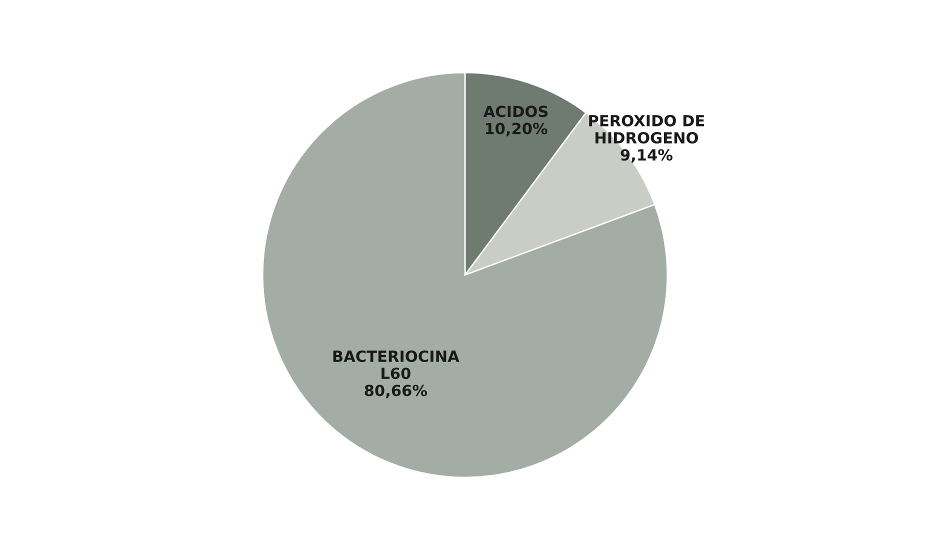 The image size is (930, 550). I want to click on data-label: 9,14%, so click(646, 156).